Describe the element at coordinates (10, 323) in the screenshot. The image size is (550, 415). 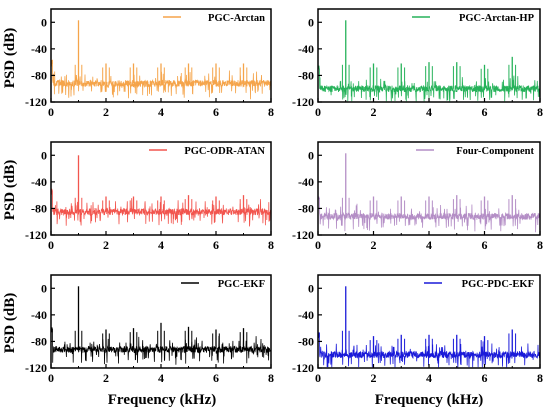
I see `y-axis-title-bottom: PSD (dB)` at that location.